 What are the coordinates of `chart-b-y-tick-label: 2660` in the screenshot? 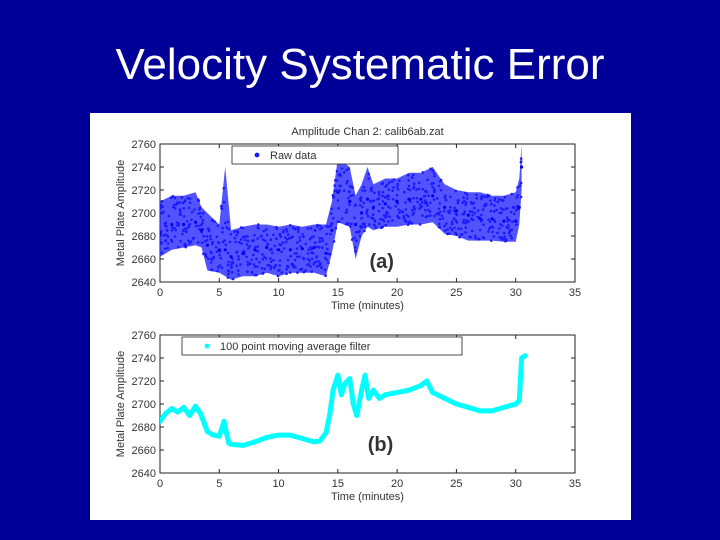 It's located at (144, 451).